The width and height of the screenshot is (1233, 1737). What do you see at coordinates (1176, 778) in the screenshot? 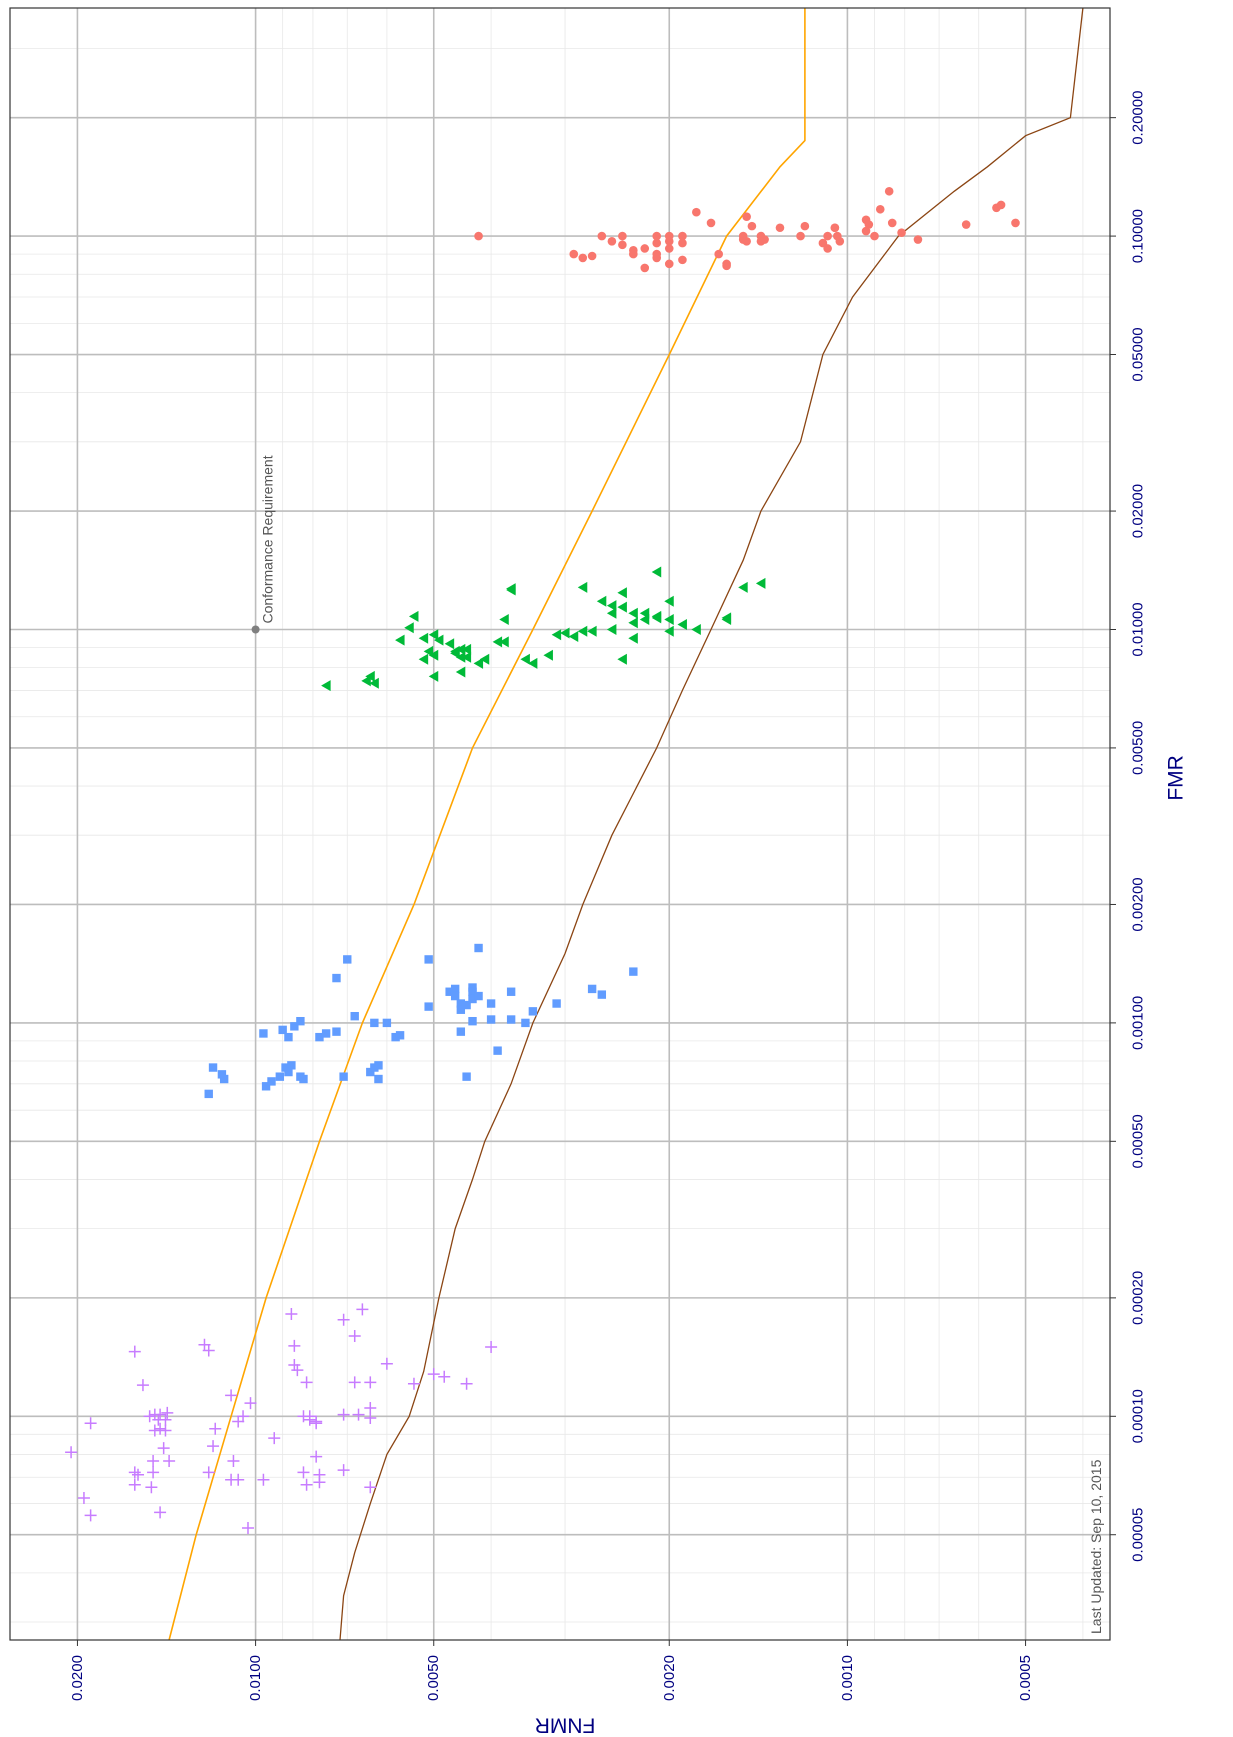
I see `x-axis-title: FMR` at bounding box center [1176, 778].